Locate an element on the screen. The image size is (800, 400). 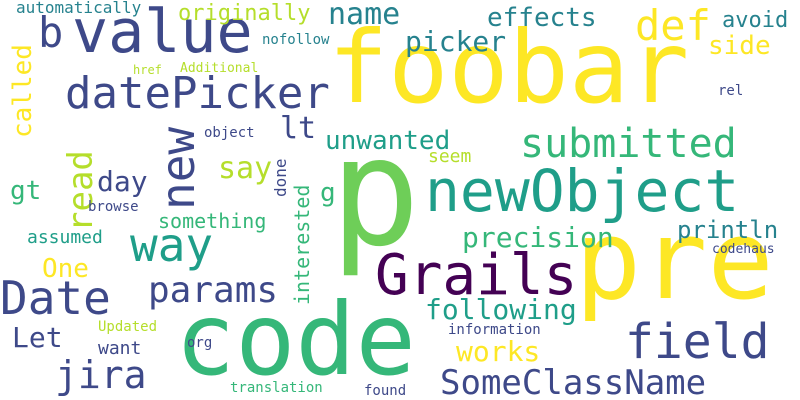
word-browse: browse is located at coordinates (113, 207).